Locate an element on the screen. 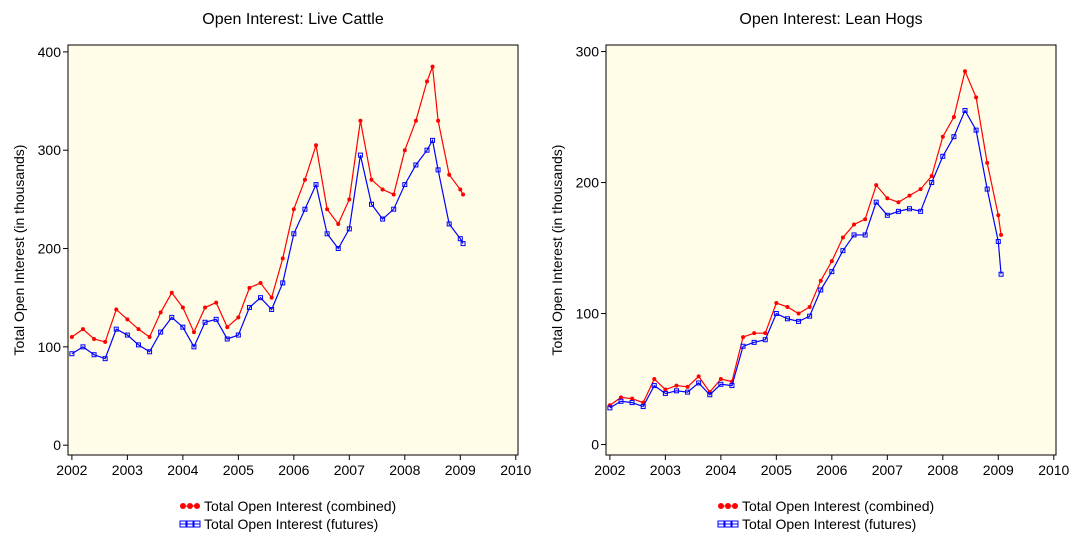 The height and width of the screenshot is (546, 1076). y-tick-label: 200 is located at coordinates (50, 249).